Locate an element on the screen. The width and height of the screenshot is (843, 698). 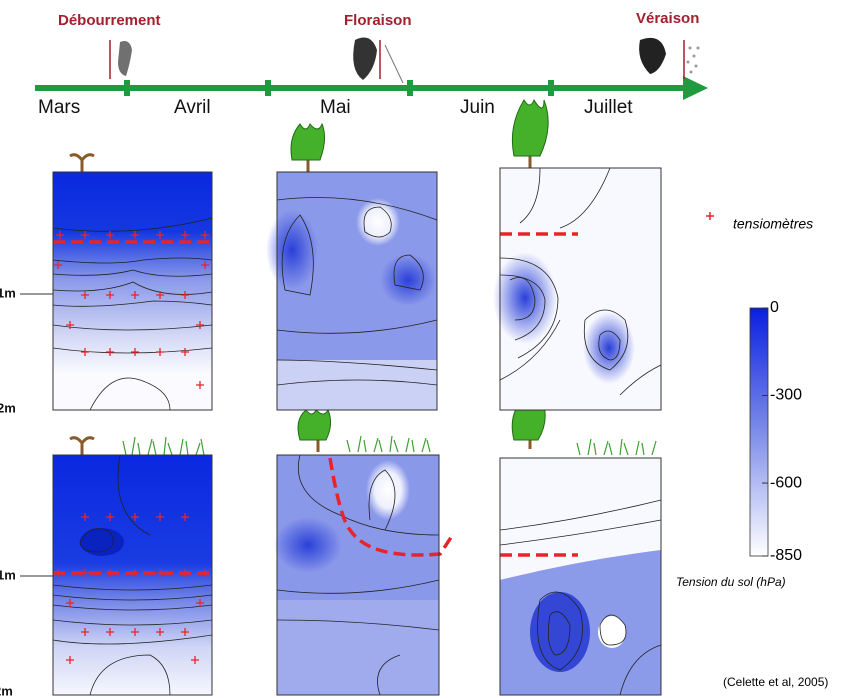
month-label: Avril is located at coordinates (192, 107).